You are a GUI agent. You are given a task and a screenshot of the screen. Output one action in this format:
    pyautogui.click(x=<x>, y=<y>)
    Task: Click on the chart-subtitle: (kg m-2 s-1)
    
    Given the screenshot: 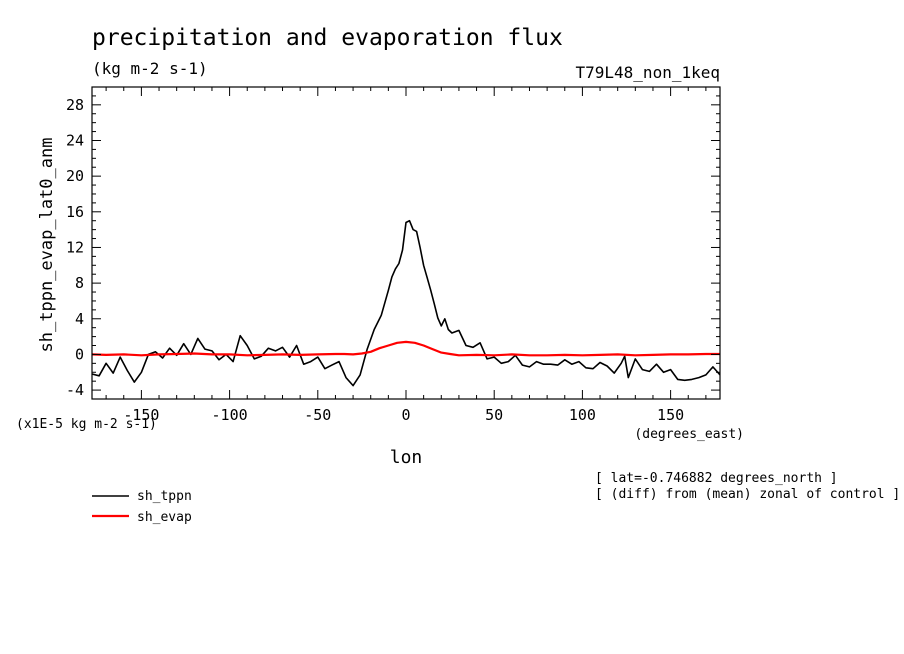 What is the action you would take?
    pyautogui.click(x=150, y=68)
    